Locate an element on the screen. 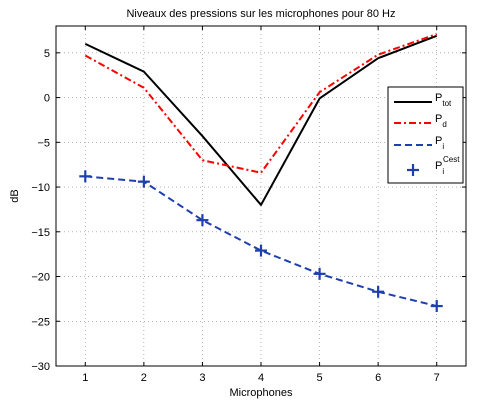 The width and height of the screenshot is (477, 401). x-tick-label: 5 is located at coordinates (320, 378).